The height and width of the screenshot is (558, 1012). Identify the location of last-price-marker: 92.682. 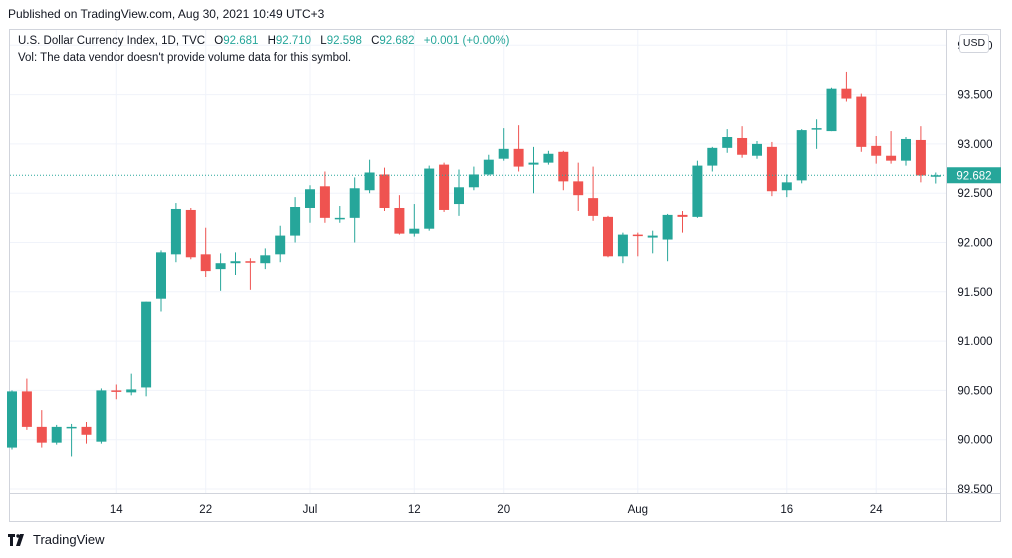
(505, 175).